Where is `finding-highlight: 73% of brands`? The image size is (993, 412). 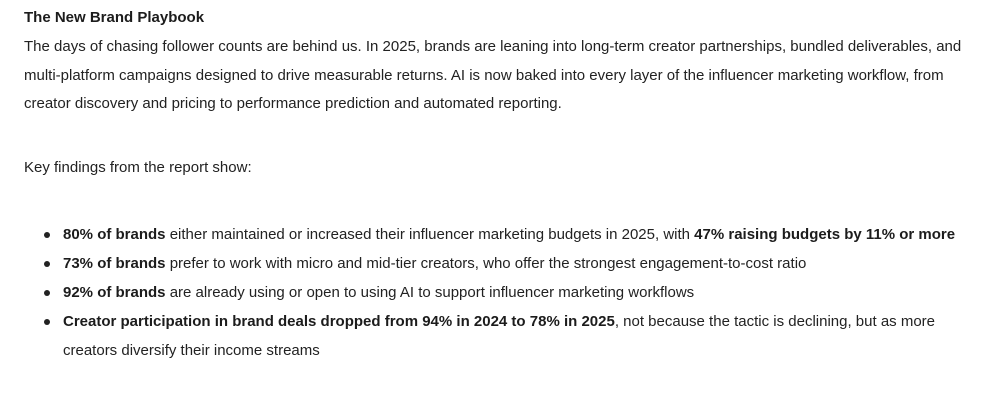
finding-highlight: 73% of brands is located at coordinates (114, 263).